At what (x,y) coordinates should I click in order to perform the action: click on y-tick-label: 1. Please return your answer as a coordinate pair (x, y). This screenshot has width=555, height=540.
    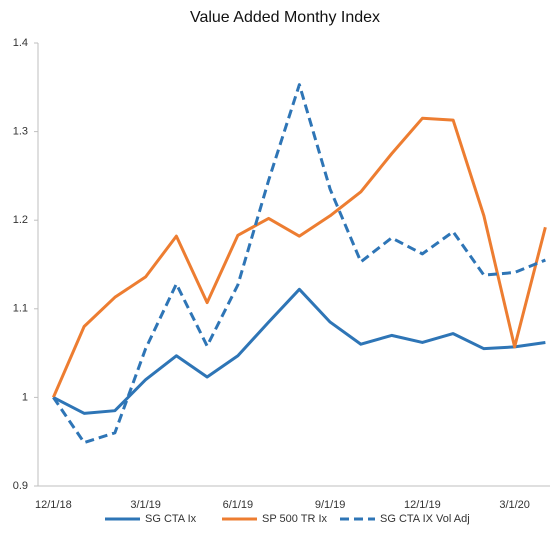
    Looking at the image, I should click on (25, 397).